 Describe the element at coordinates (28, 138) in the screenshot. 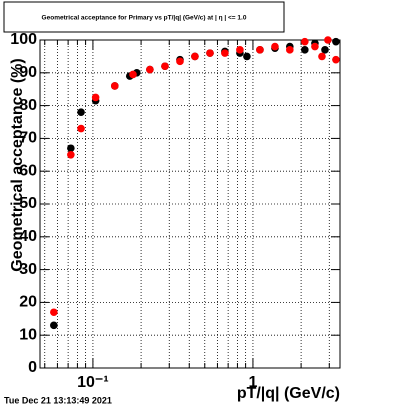

I see `y-tick-label: 70` at that location.